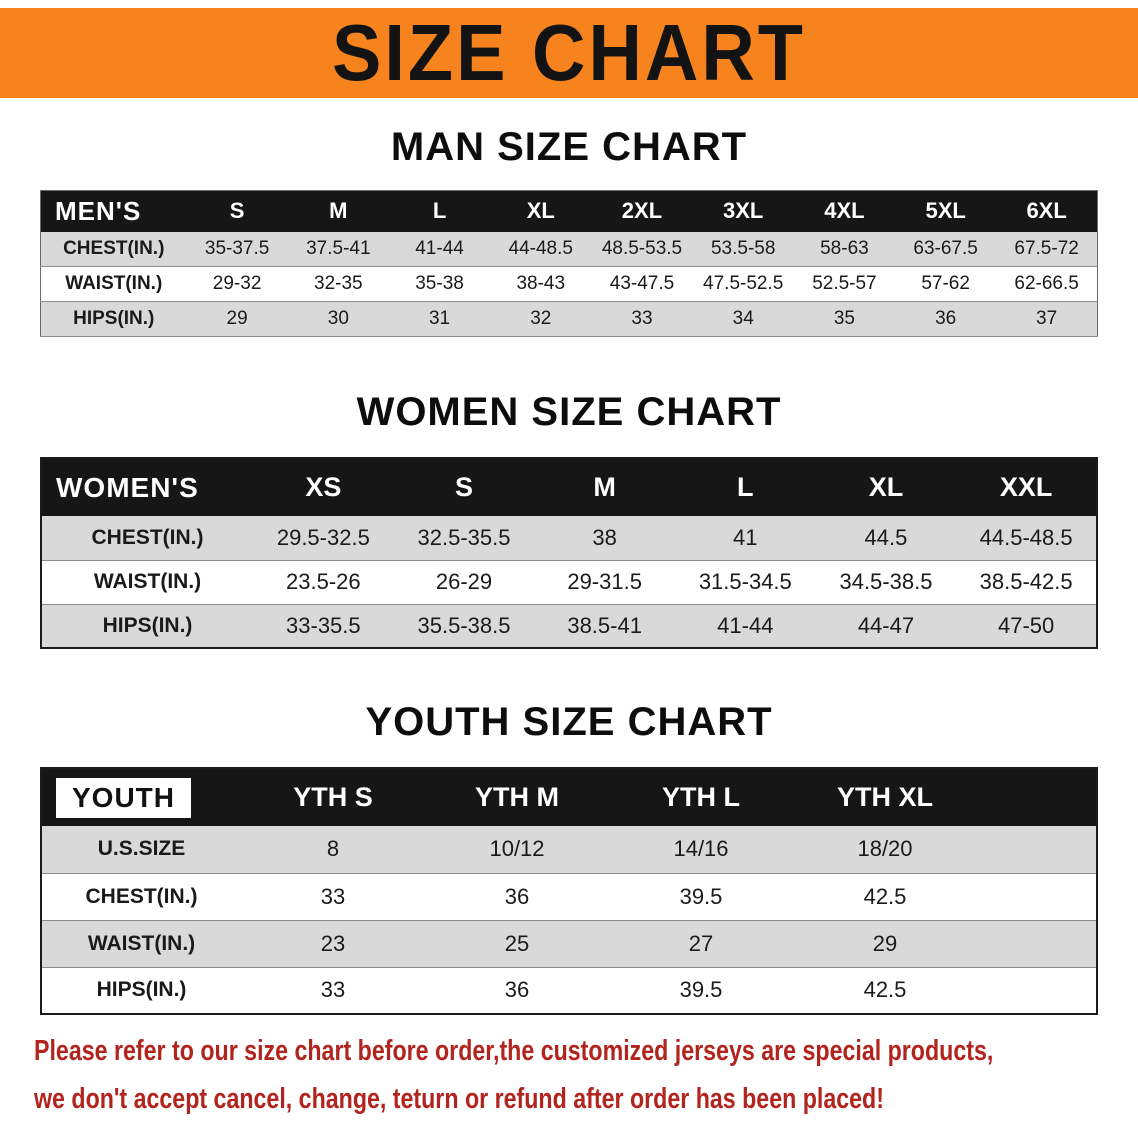 The width and height of the screenshot is (1138, 1140). What do you see at coordinates (333, 797) in the screenshot?
I see `youth-size-col-yth-s: YTH S` at bounding box center [333, 797].